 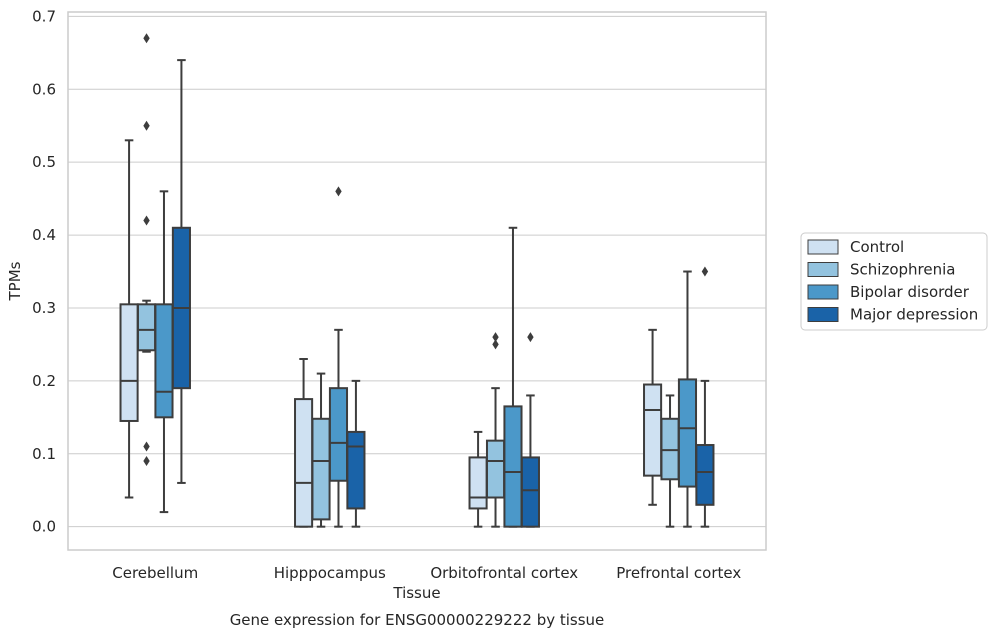 I want to click on x-axis-label: Tissue, so click(x=416, y=593).